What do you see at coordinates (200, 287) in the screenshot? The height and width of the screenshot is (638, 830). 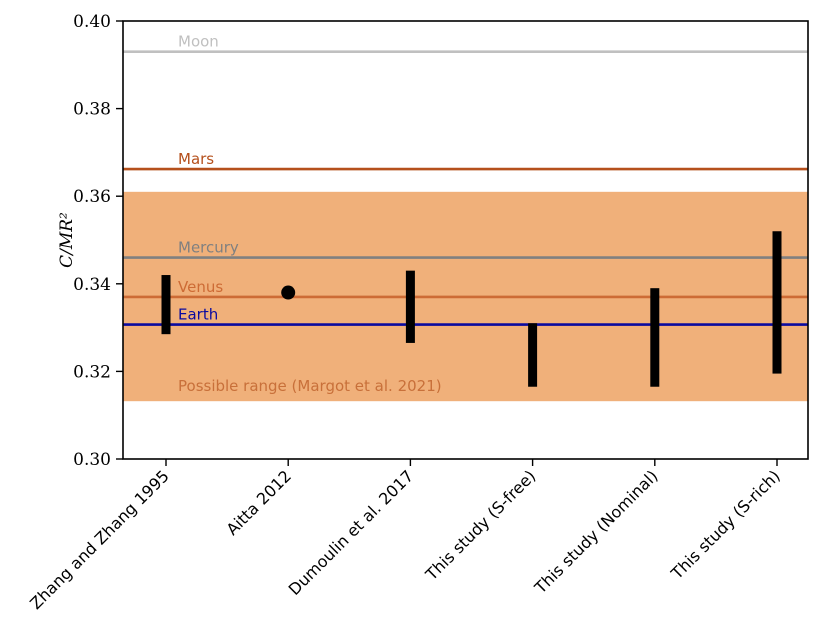 I see `ref-label-venus: Venus` at bounding box center [200, 287].